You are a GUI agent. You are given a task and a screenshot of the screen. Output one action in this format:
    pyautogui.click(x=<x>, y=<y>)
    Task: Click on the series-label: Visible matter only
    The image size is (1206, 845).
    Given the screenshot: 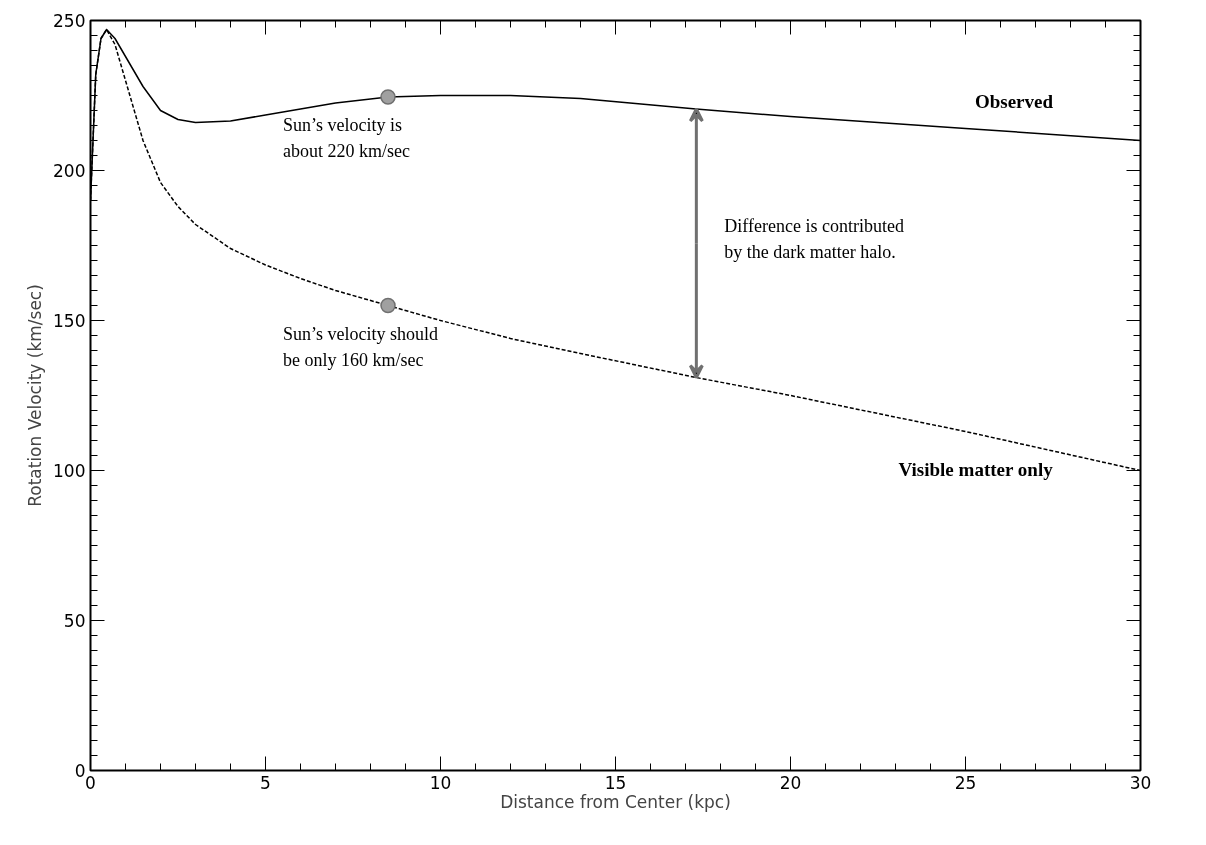 What is the action you would take?
    pyautogui.click(x=976, y=469)
    